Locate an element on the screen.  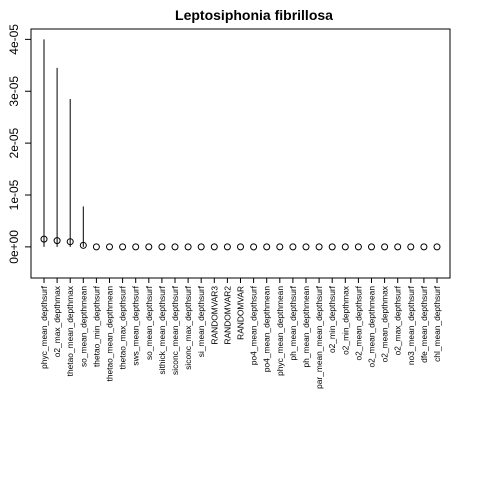
x-tick-label: ph_mean_depthmean is located at coordinates (306, 327).